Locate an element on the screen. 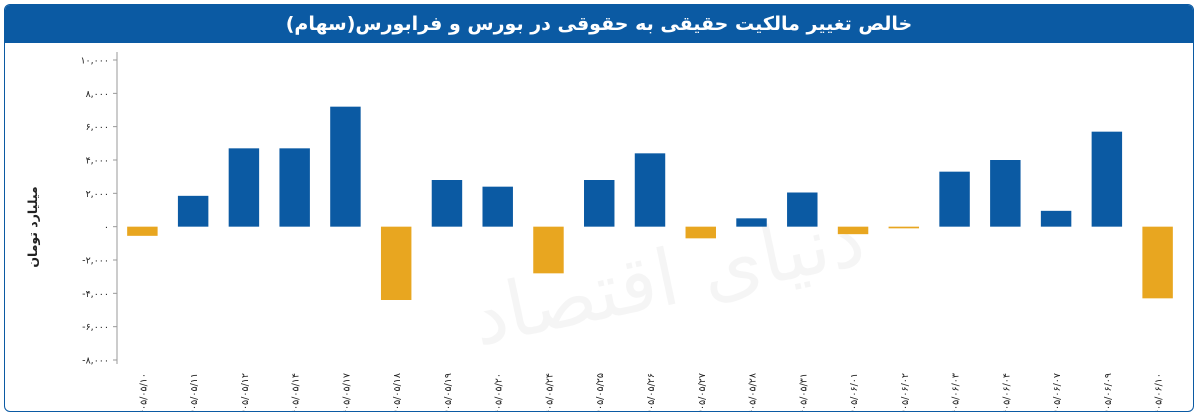  x-tick-label: ۱۴۰۵/۰۵/۲۴ is located at coordinates (549, 392).